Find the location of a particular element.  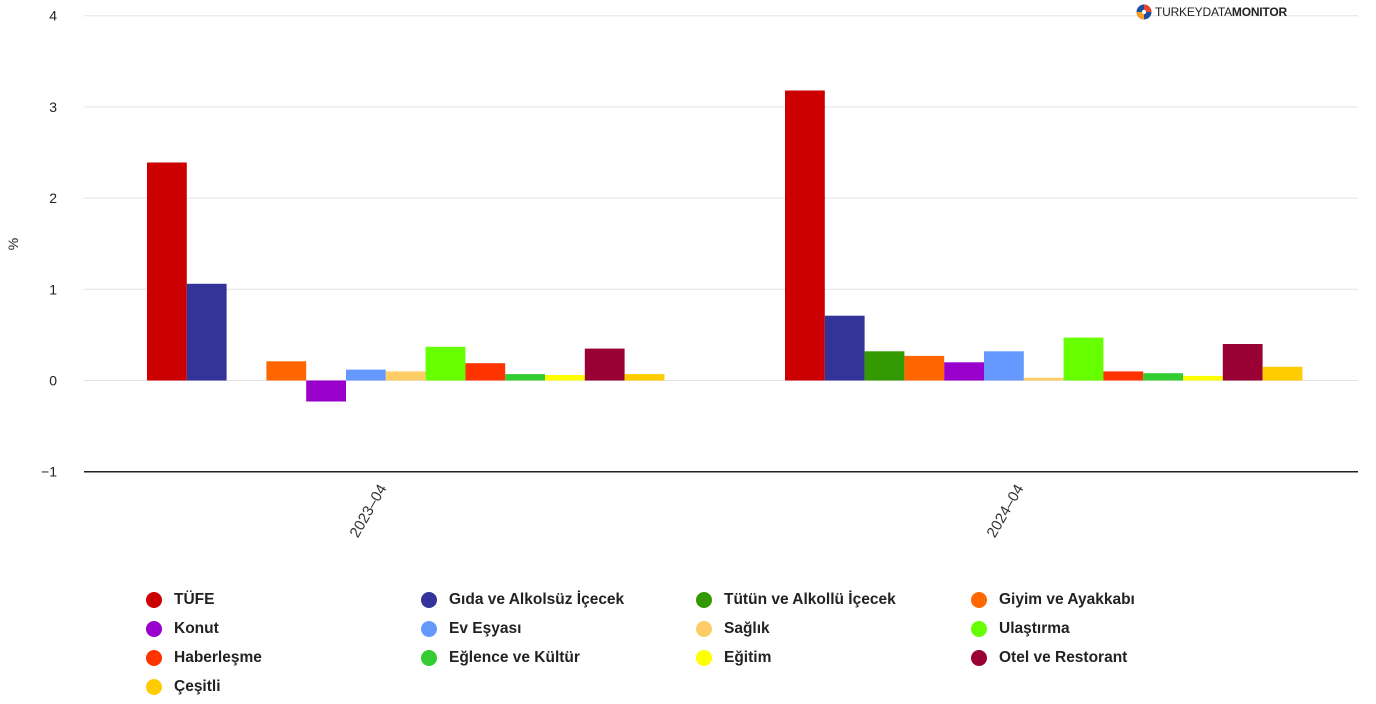

legend-item: Otel ve Restorant is located at coordinates (1049, 658).